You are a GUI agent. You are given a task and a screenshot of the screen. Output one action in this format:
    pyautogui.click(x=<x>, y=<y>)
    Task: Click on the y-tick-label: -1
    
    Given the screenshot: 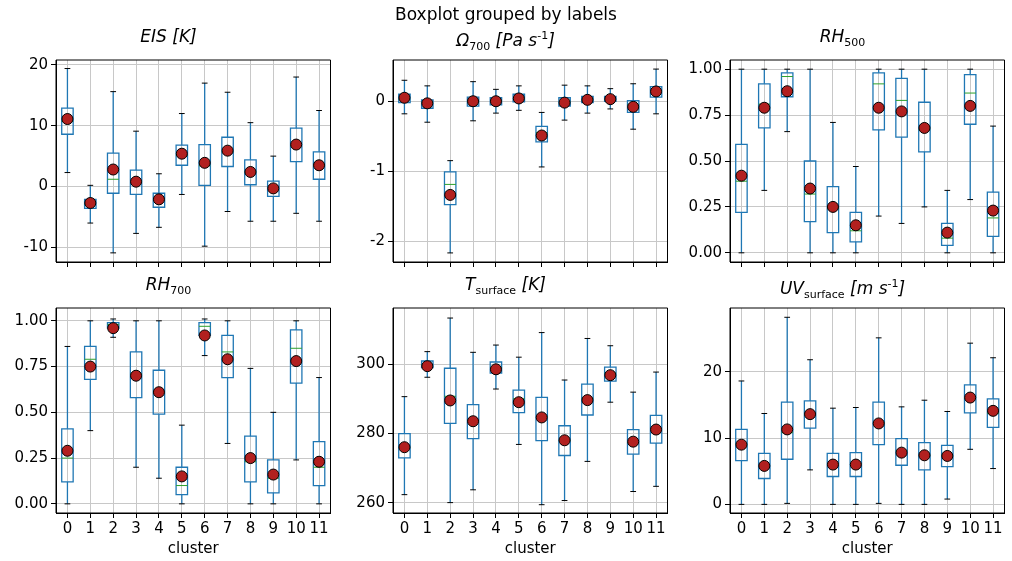 What is the action you would take?
    pyautogui.click(x=377, y=170)
    